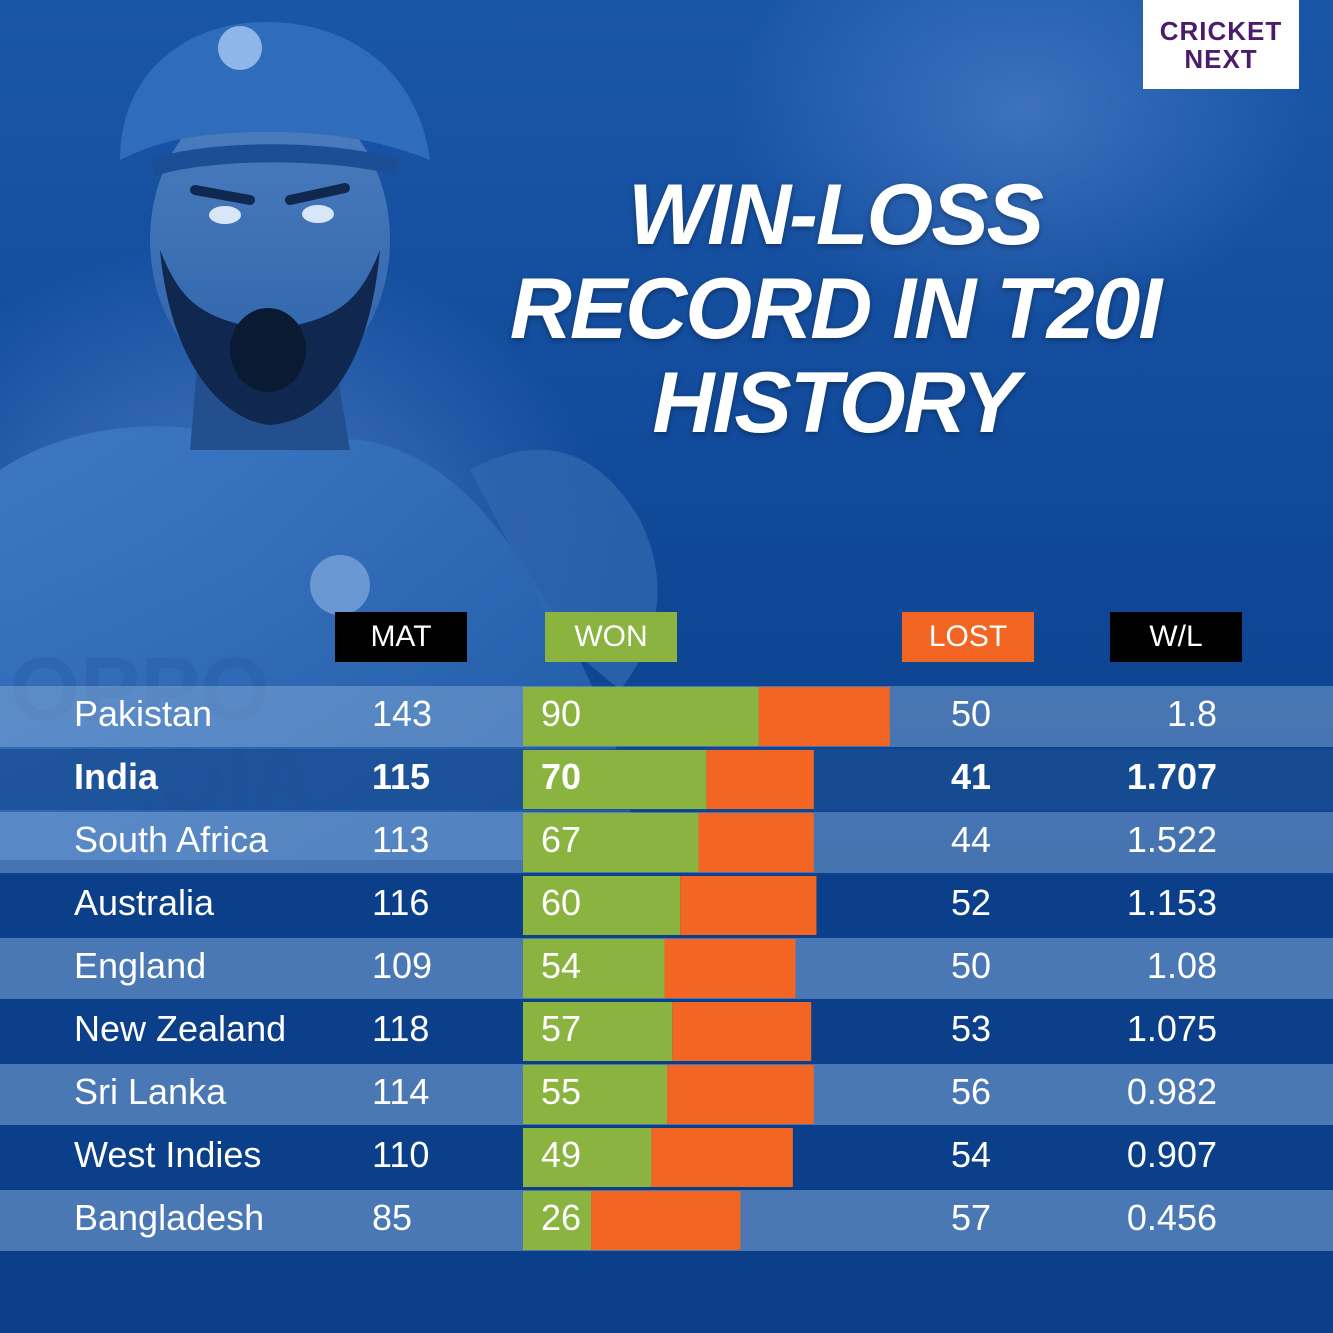 This screenshot has height=1333, width=1333. I want to click on title-line3: HISTORY, so click(835, 403).